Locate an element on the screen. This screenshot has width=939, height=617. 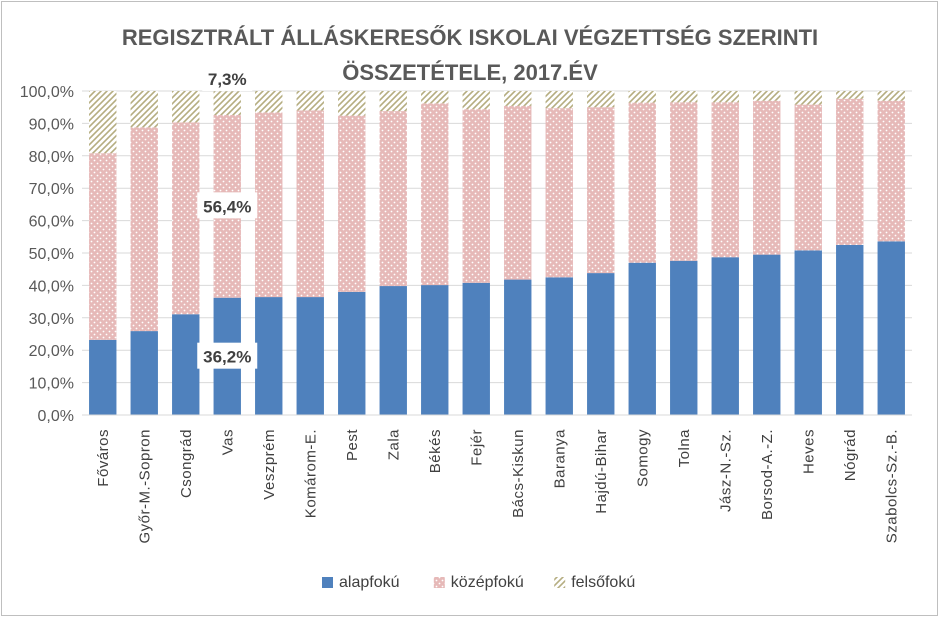
legend-label: alapfokú is located at coordinates (369, 582).